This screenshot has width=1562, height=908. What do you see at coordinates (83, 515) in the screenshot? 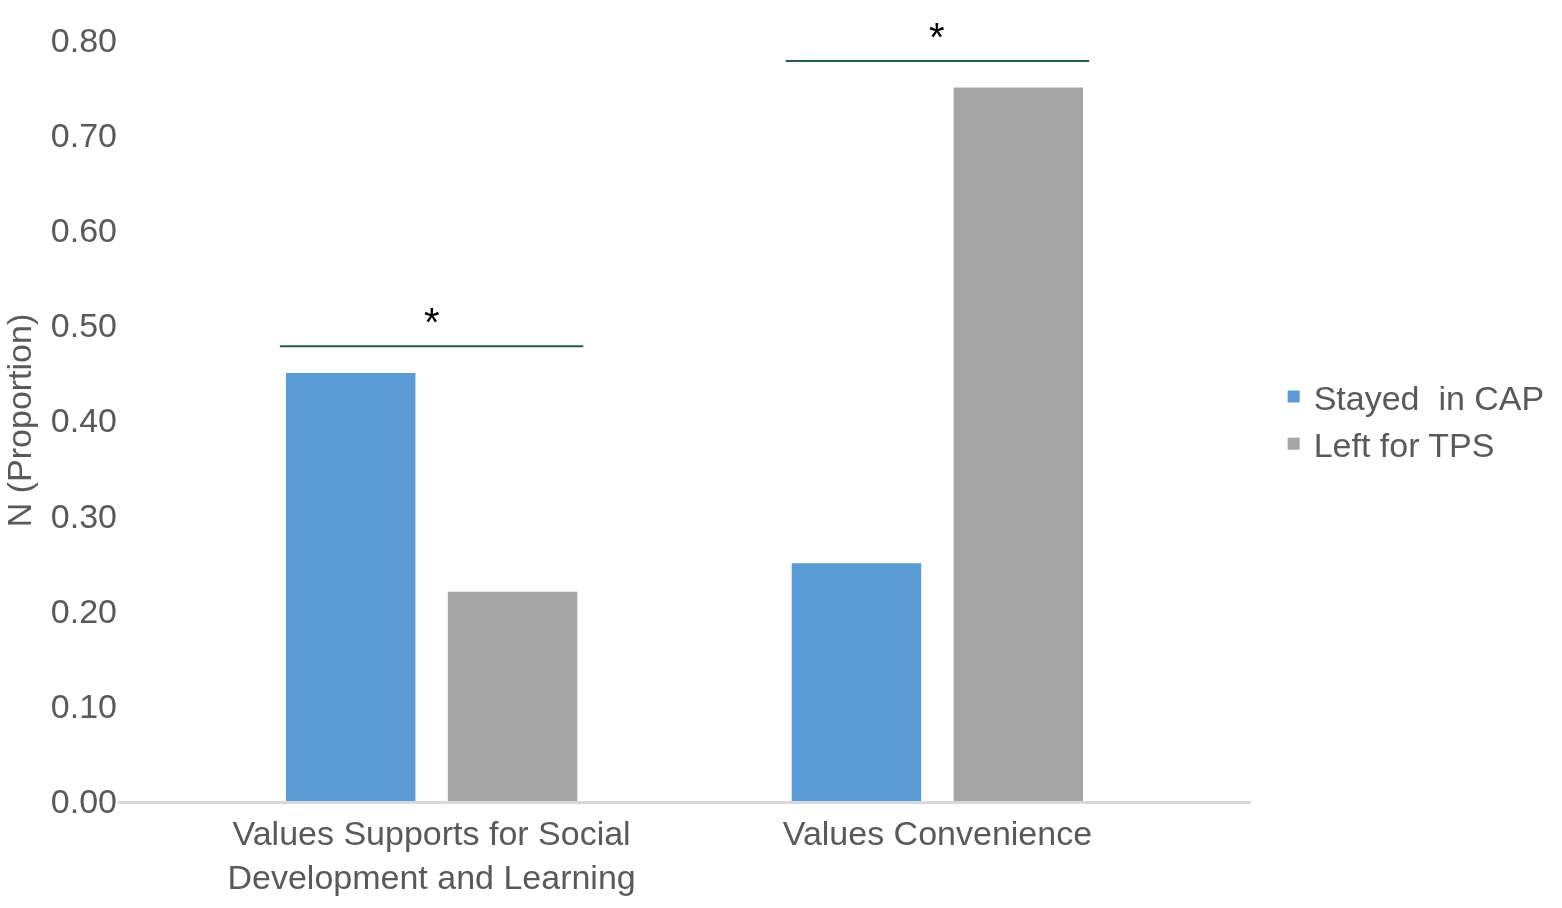
I see `y-tick-label: 0.30` at bounding box center [83, 515].